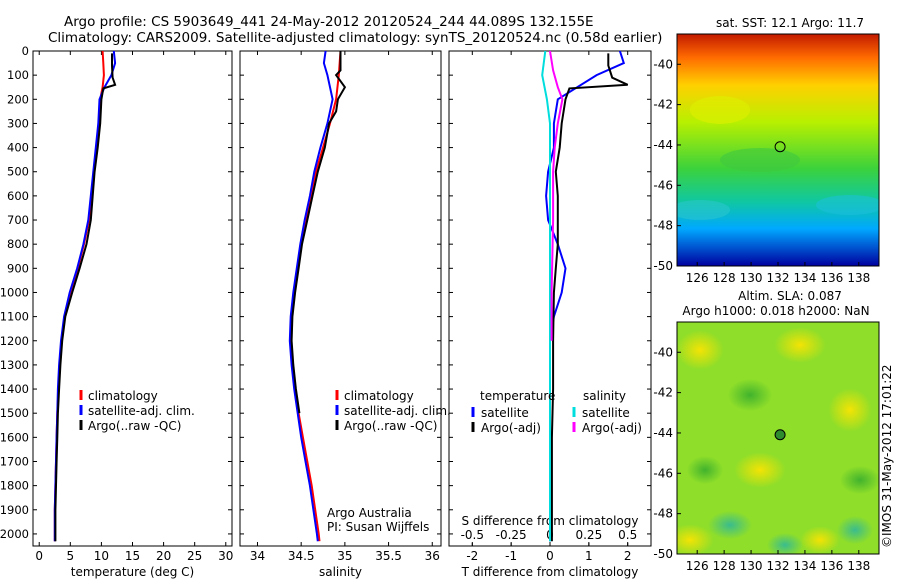 The width and height of the screenshot is (900, 580). Describe the element at coordinates (301, 556) in the screenshot. I see `x-tick-label: 34.5` at that location.